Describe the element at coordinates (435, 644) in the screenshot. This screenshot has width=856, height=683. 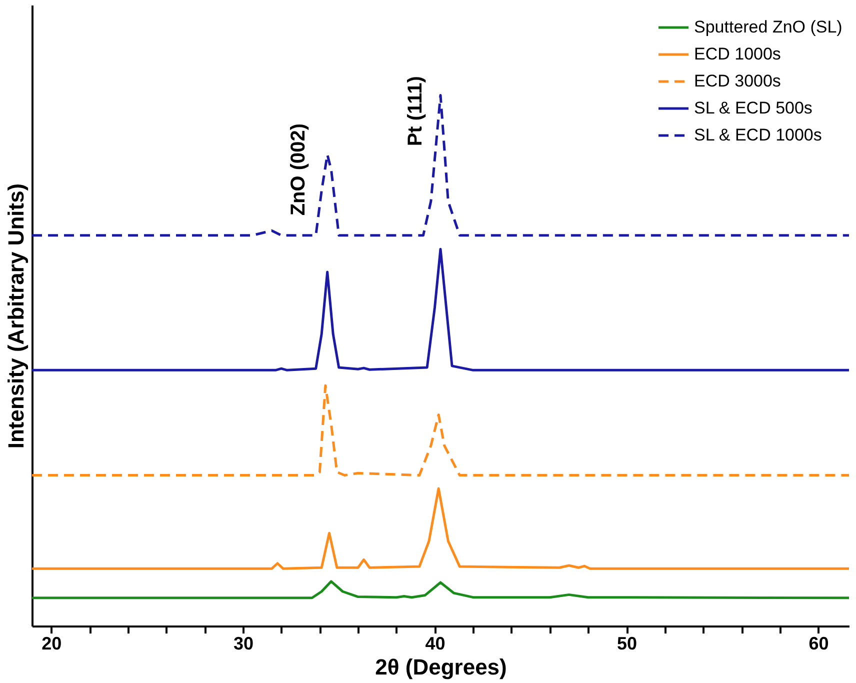
I see `x-tick-label: 40` at that location.